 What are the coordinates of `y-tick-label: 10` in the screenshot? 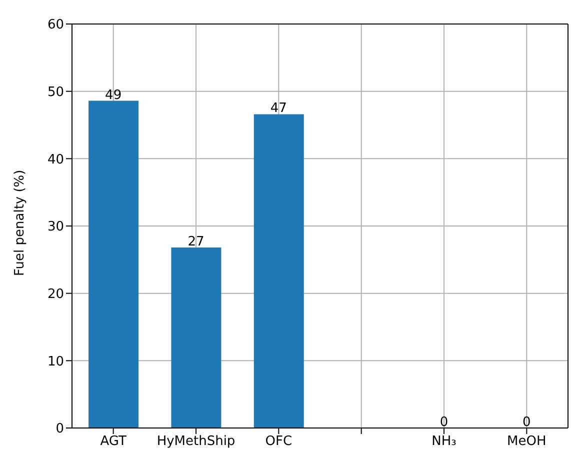 It's located at (55, 362).